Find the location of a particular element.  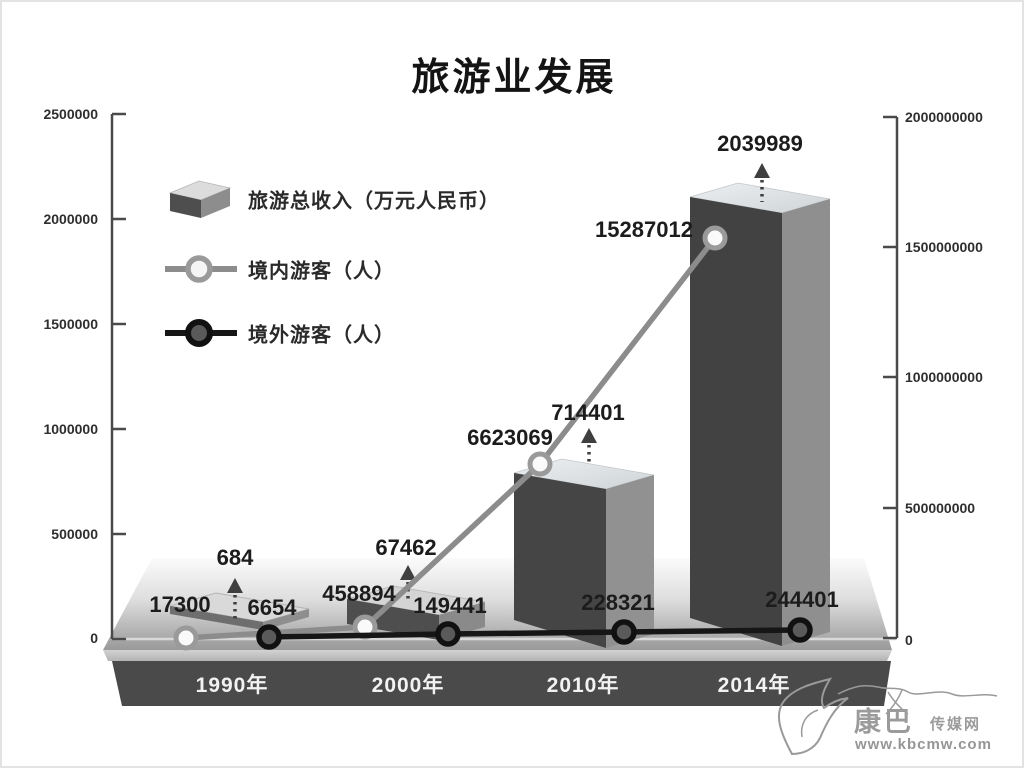

data-label-foreign-1990: 6654 is located at coordinates (272, 607).